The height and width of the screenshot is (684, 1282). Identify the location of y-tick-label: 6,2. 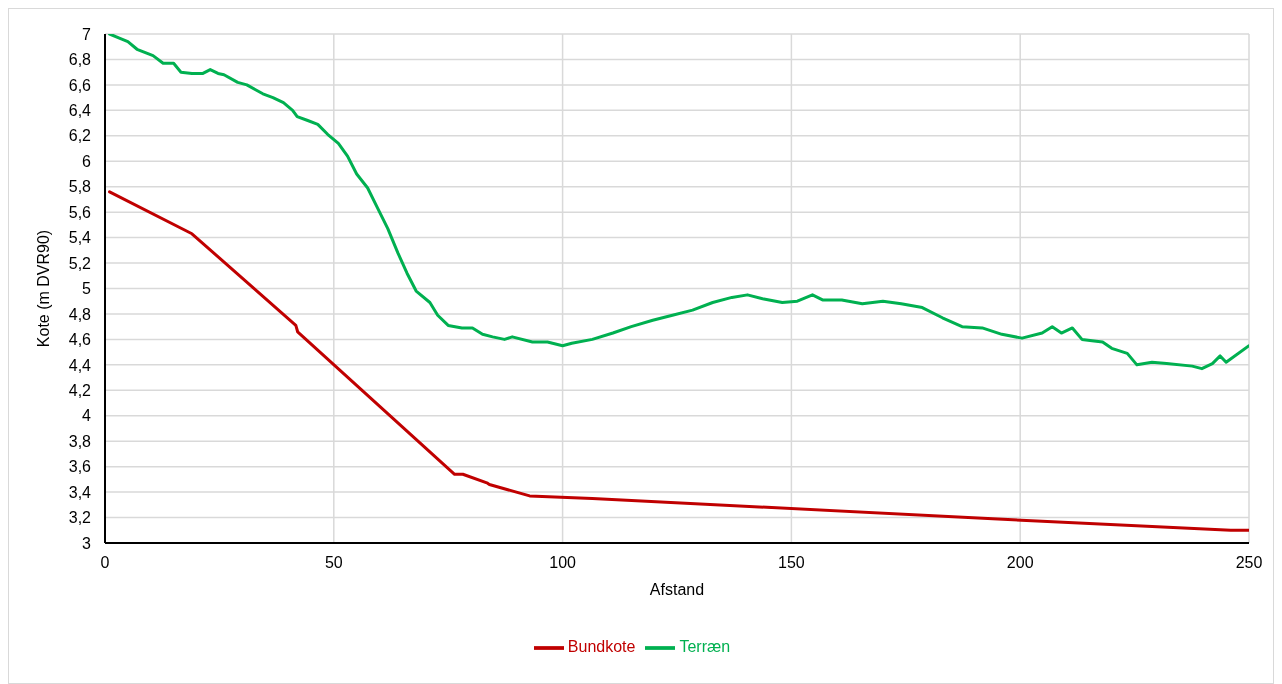
(80, 136).